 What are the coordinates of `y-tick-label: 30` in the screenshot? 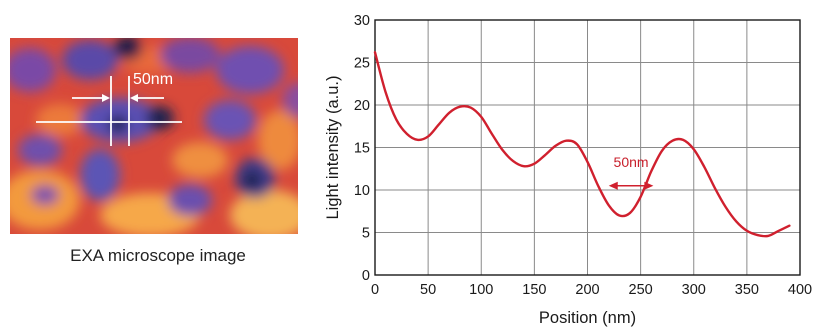 It's located at (362, 21).